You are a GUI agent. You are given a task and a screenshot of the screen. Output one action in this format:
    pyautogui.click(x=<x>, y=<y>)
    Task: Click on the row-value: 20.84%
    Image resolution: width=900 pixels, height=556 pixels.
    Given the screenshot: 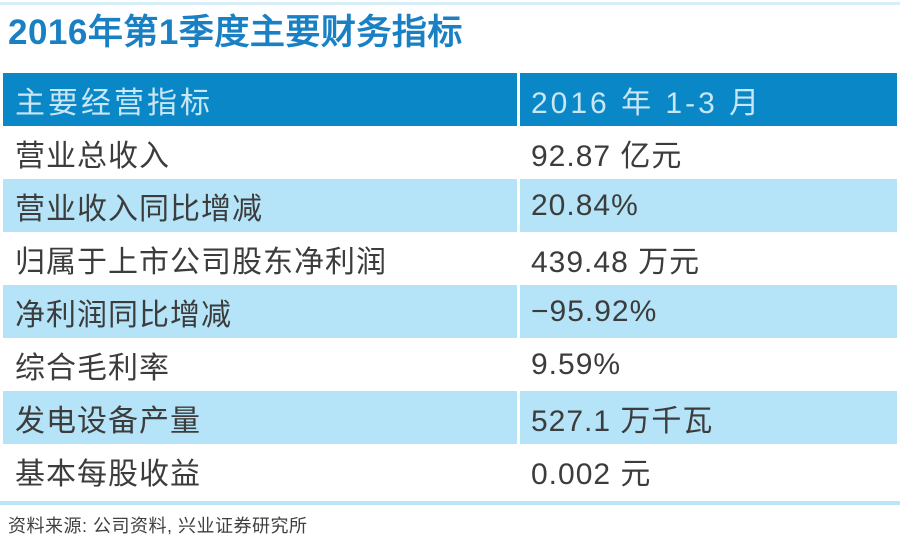 What is the action you would take?
    pyautogui.click(x=707, y=205)
    